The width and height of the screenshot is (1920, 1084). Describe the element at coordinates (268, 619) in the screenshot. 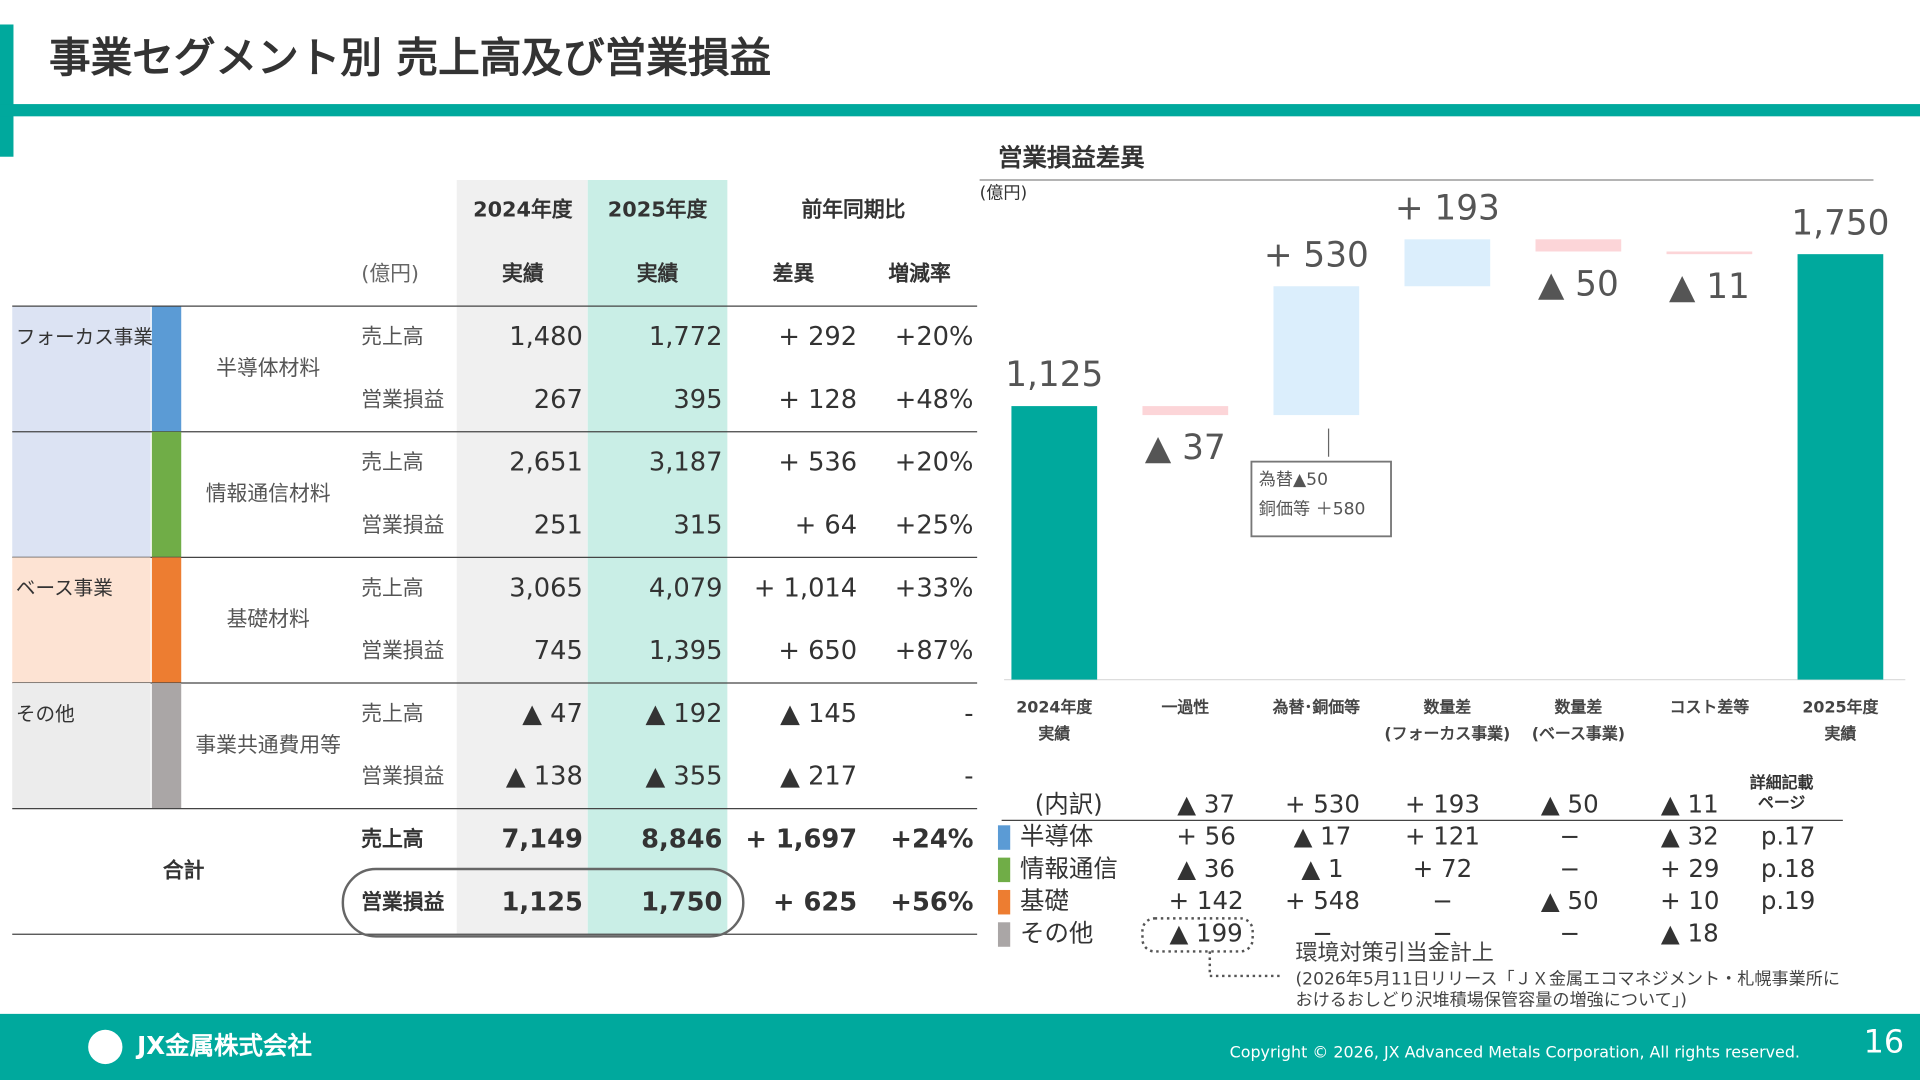

I see `segment-label: 基礎材料` at that location.